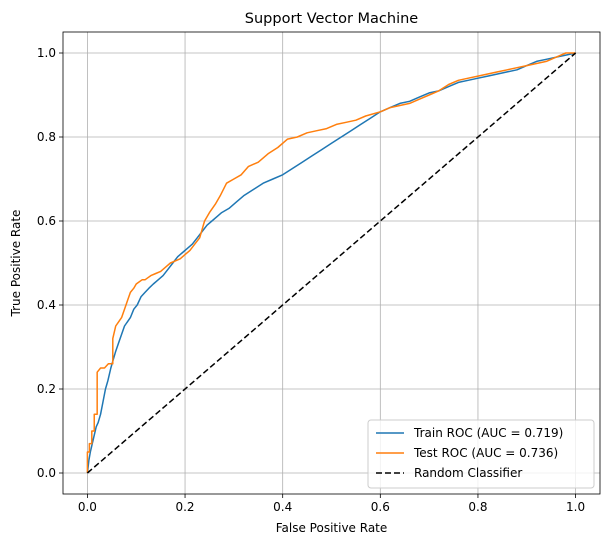 The image size is (613, 547). Describe the element at coordinates (282, 507) in the screenshot. I see `x-tick-label: 0.4` at that location.